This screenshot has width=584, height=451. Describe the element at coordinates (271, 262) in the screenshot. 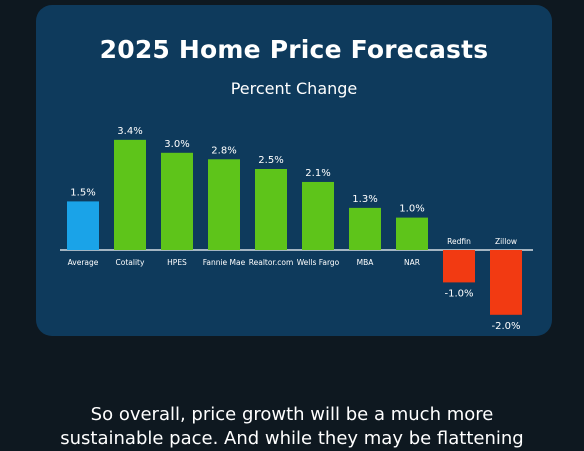

I see `category-label: Realtor.com` at that location.